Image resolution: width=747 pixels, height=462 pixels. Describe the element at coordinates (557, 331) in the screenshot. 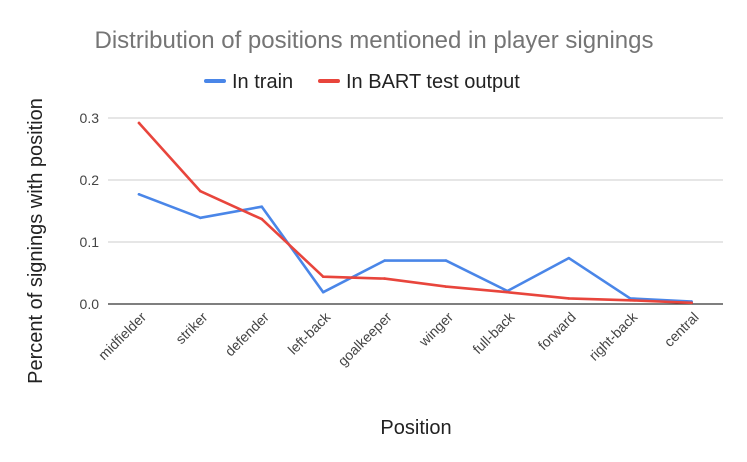

I see `x-tick-label: forward` at that location.